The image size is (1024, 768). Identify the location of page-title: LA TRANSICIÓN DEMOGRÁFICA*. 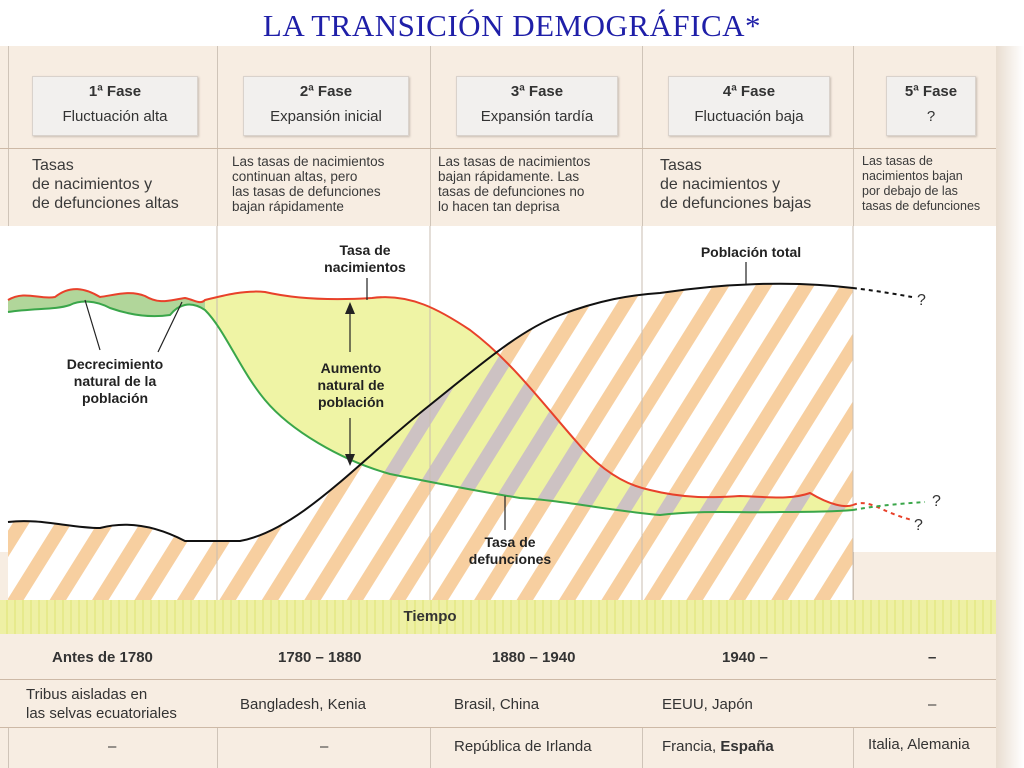
(512, 25).